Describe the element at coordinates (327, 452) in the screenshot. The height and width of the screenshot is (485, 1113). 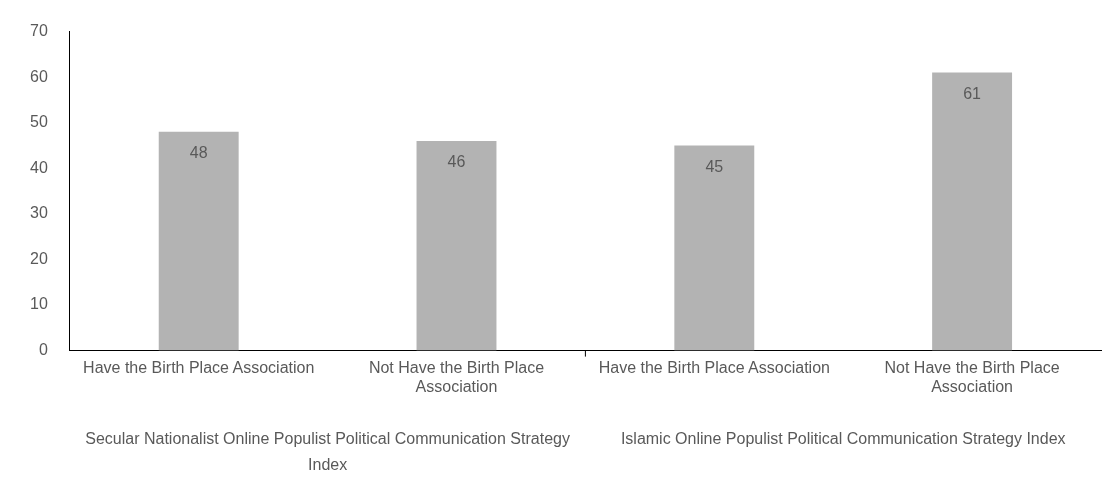
I see `text: Secular Nationalist Online Populist Political Communication Strategy Index` at that location.